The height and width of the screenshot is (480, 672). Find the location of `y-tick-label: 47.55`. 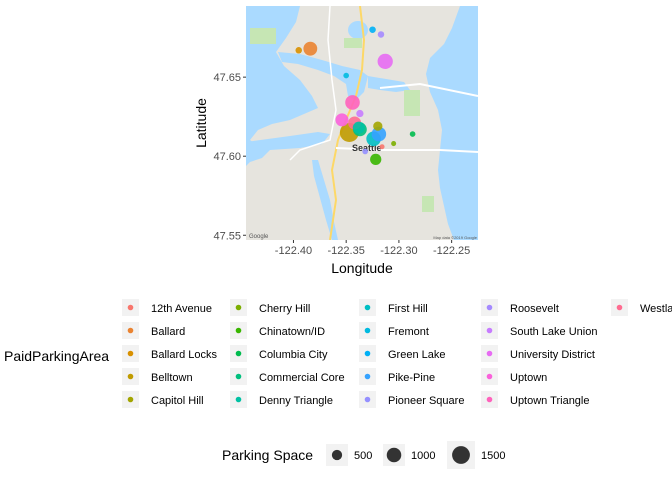

y-tick-label: 47.55 is located at coordinates (227, 236).